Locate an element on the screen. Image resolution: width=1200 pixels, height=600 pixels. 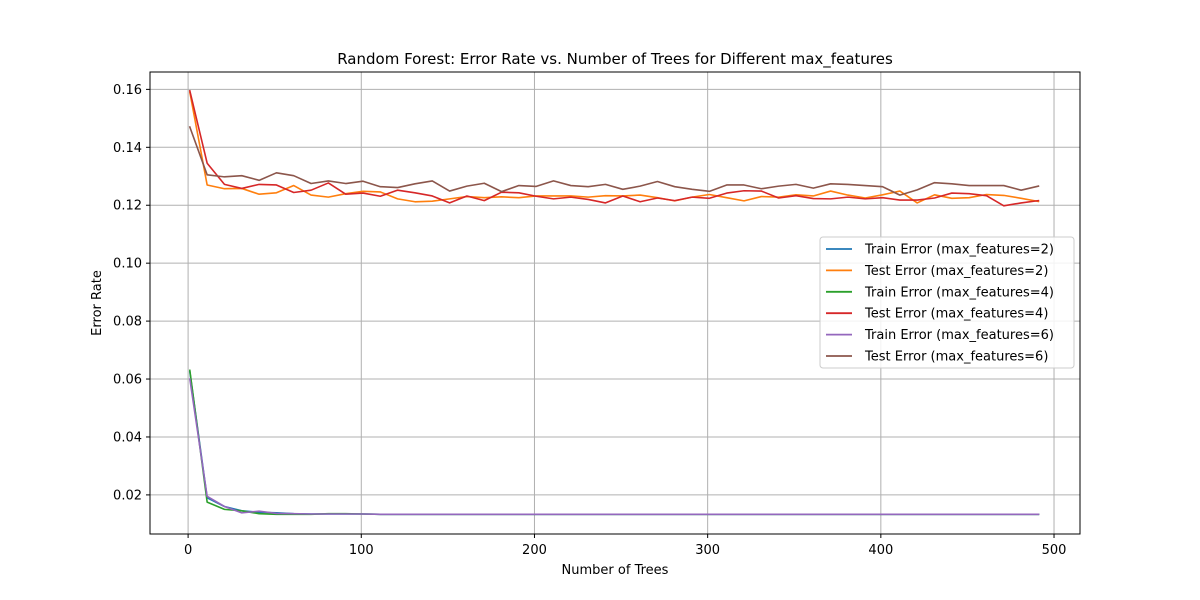
legend-item: Train Error (max_features=2) is located at coordinates (940, 250).